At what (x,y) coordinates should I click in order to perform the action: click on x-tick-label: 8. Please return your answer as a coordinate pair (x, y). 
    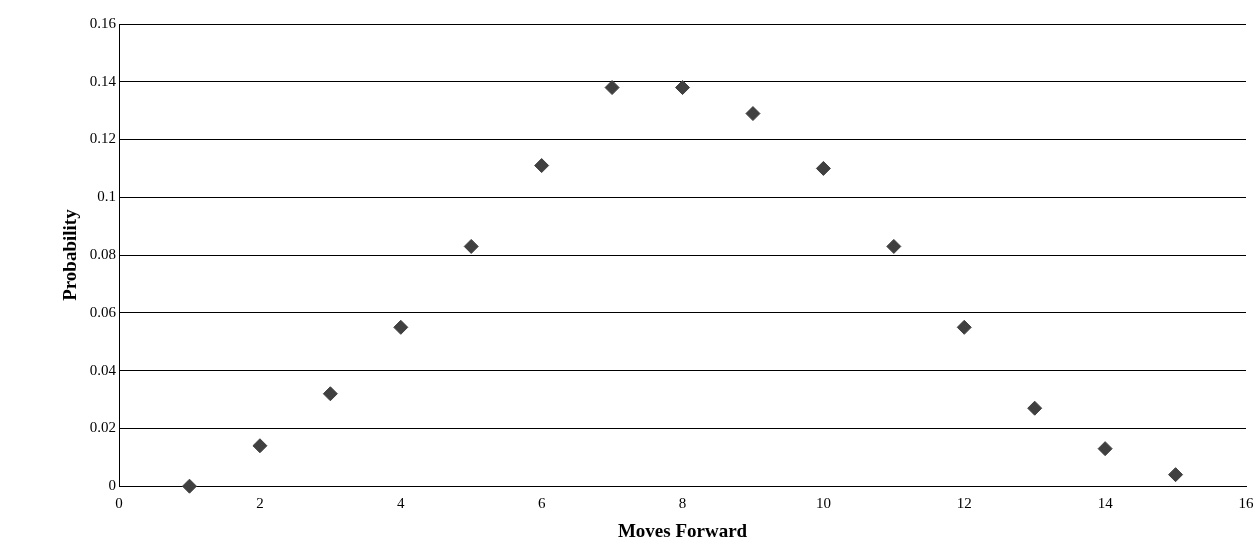
    Looking at the image, I should click on (682, 503).